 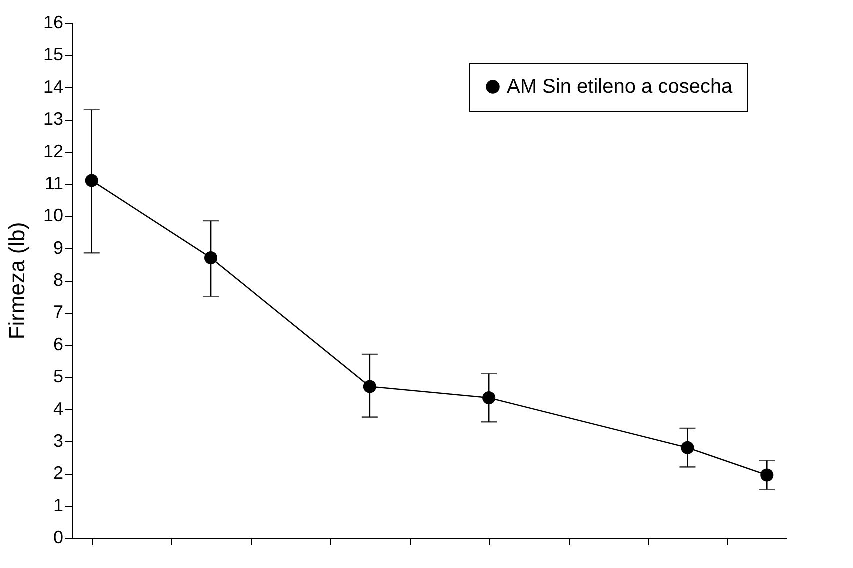 I want to click on y-tick-label: 7, so click(x=58, y=312).